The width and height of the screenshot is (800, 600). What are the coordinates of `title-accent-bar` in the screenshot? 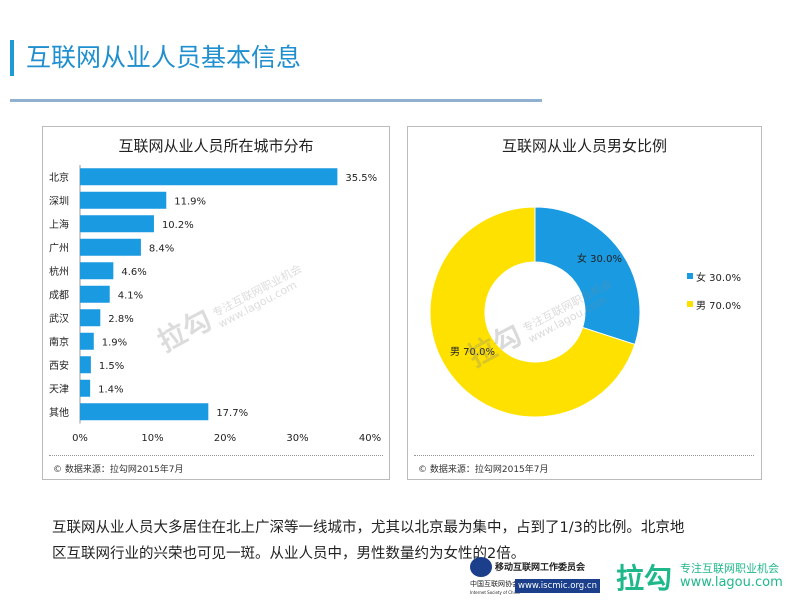 It's located at (12, 58).